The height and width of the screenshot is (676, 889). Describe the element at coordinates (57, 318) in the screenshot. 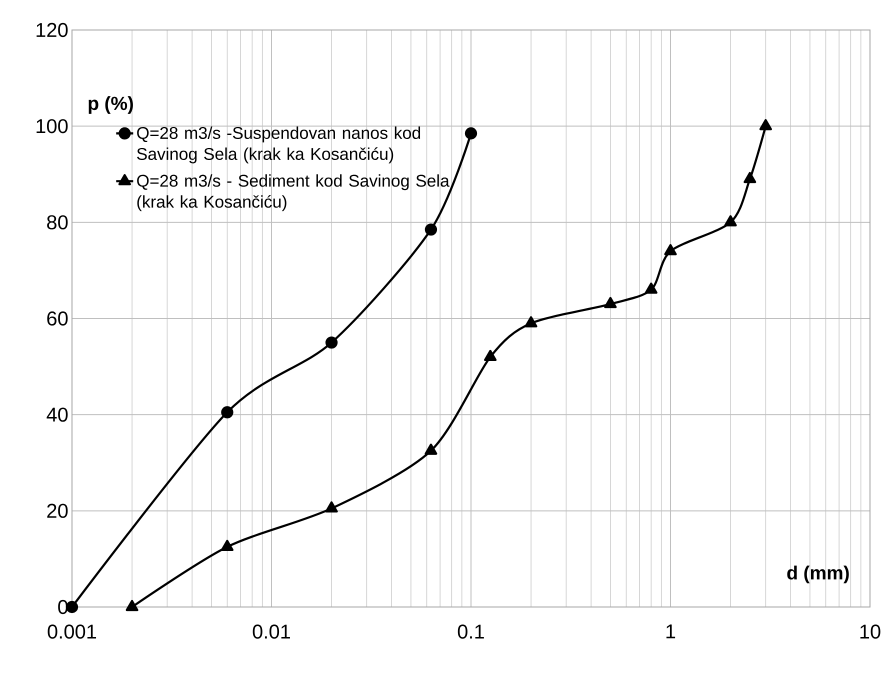

I see `y-tick-label: 60` at that location.